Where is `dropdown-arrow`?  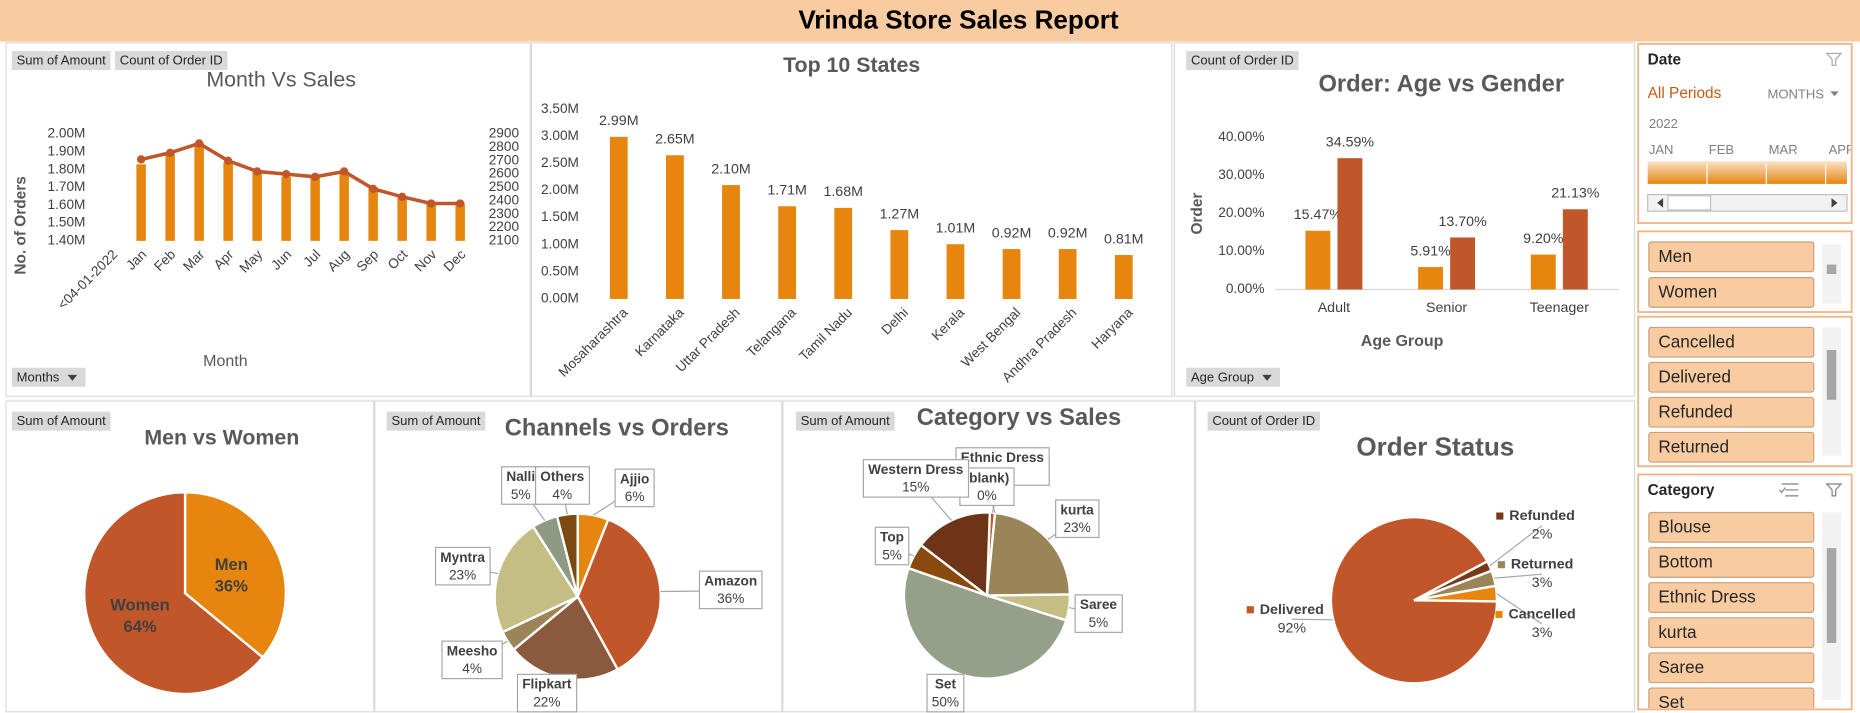
dropdown-arrow is located at coordinates (72, 377).